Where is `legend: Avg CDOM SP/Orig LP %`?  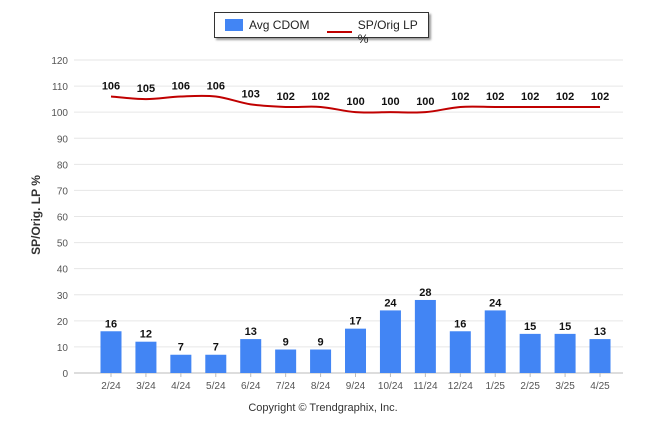
legend: Avg CDOM SP/Orig LP % is located at coordinates (321, 29).